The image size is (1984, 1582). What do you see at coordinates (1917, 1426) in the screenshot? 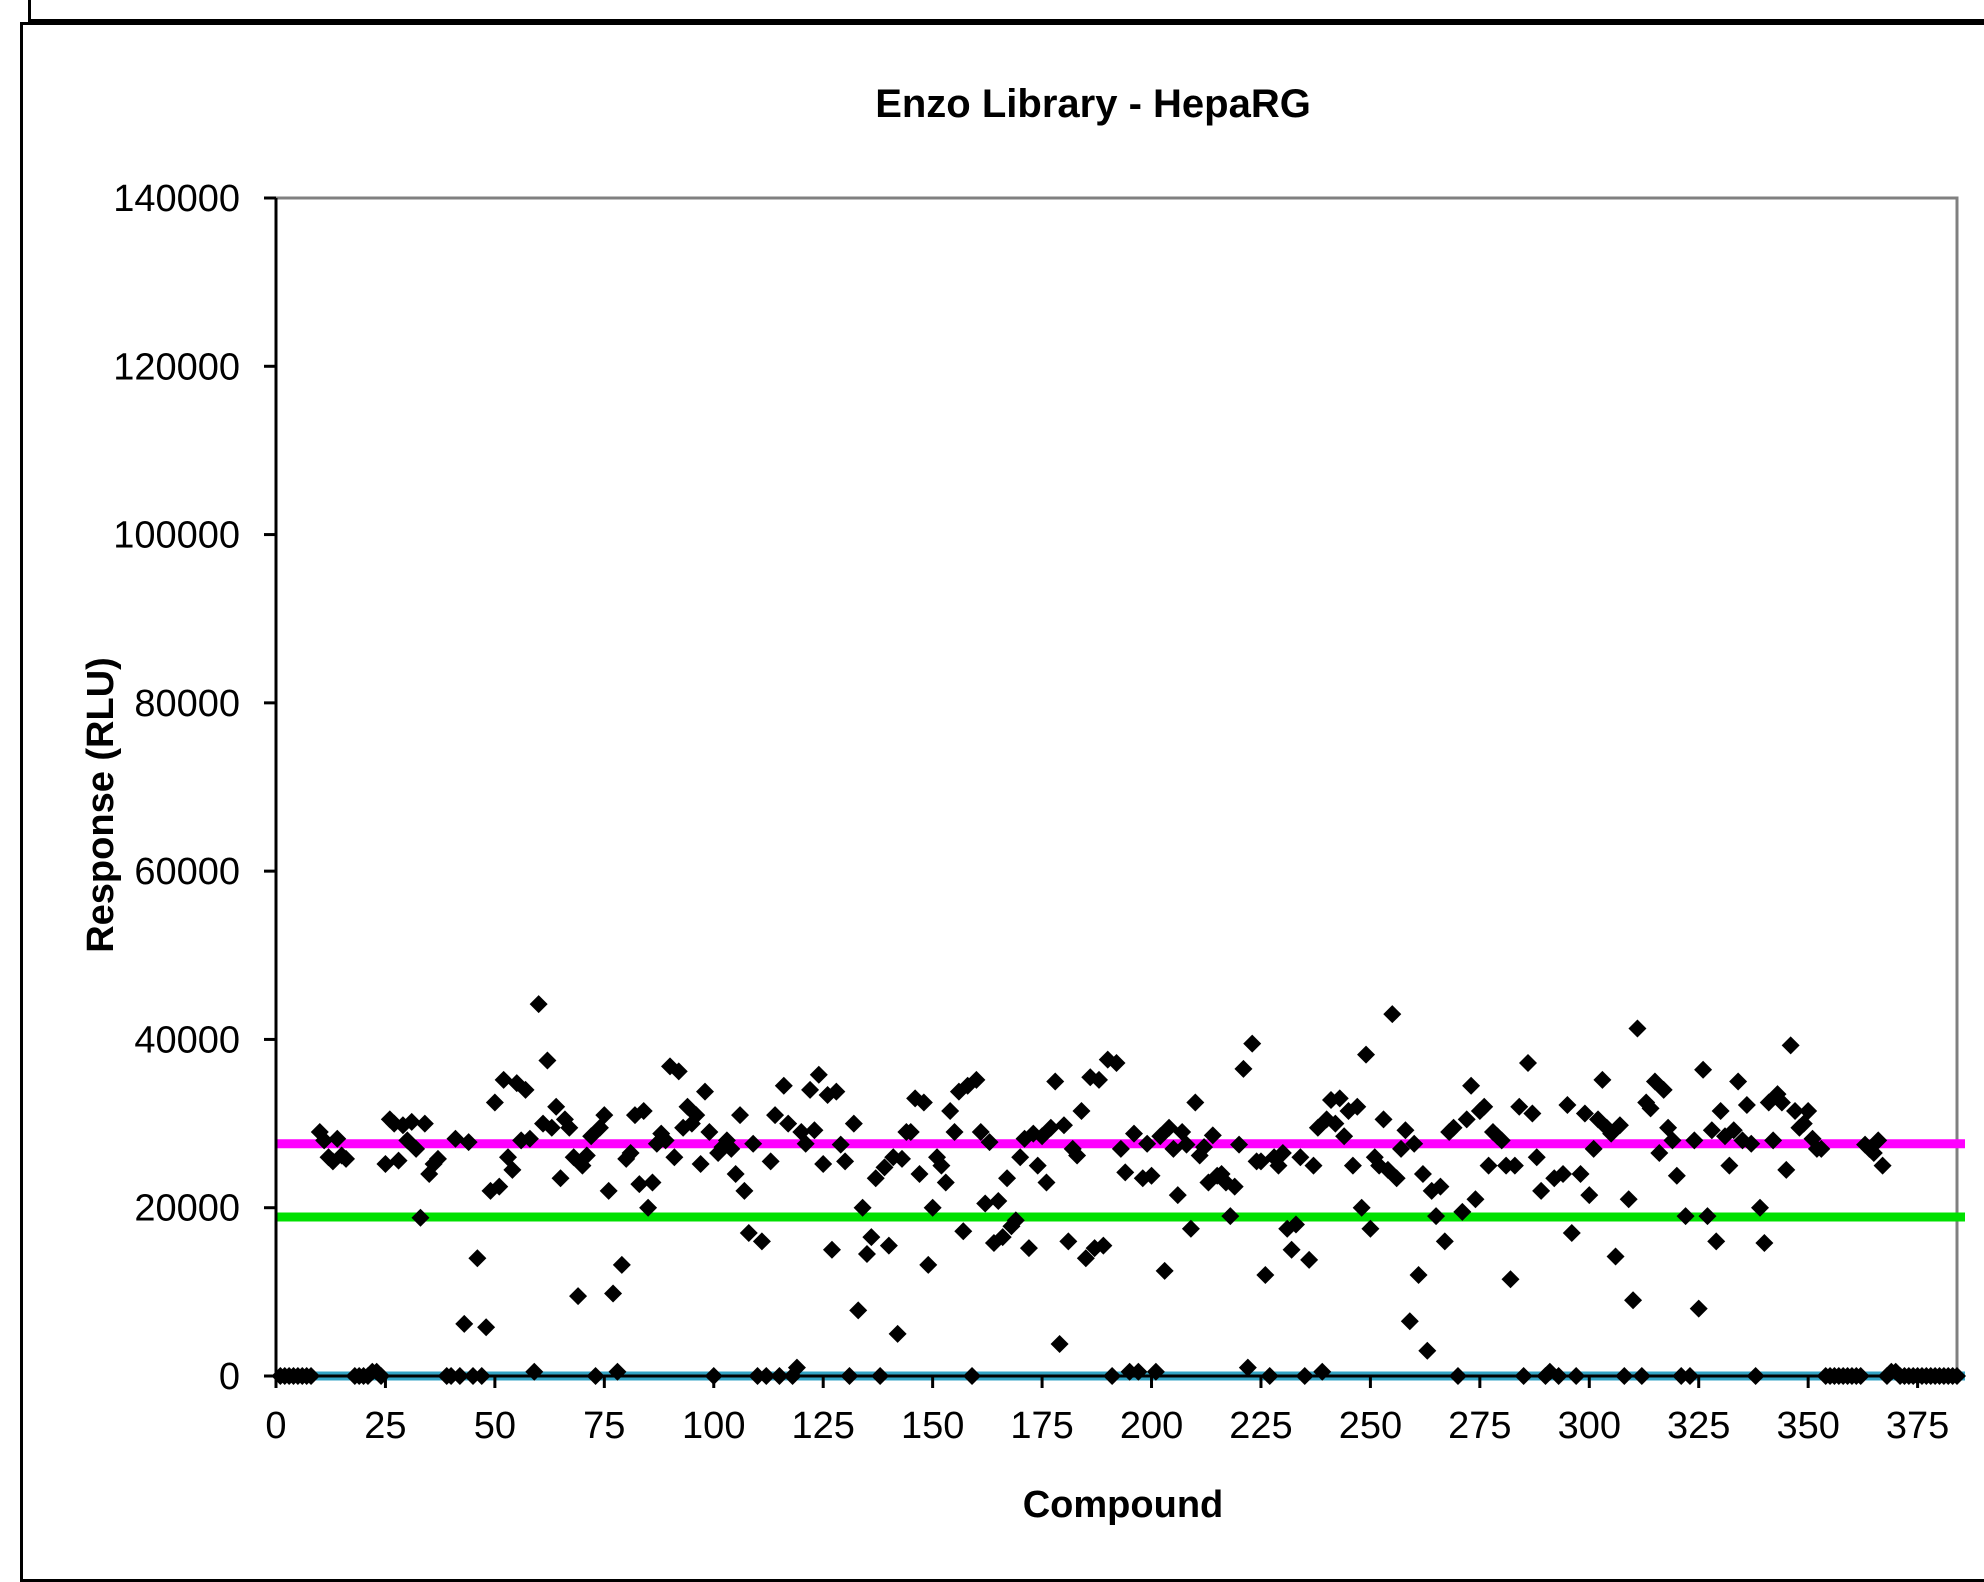
I see `x-tick-label: 375` at bounding box center [1917, 1426].